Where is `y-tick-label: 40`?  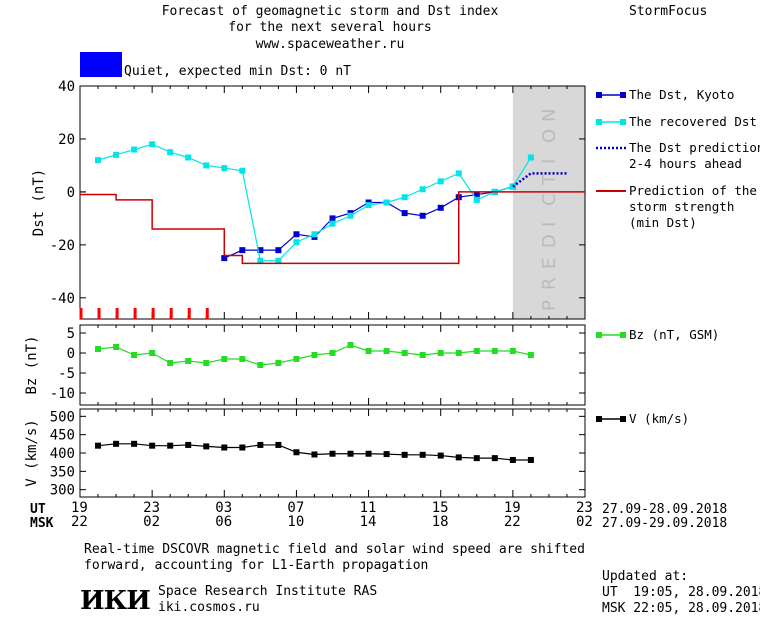
y-tick-label: 40 is located at coordinates (66, 87).